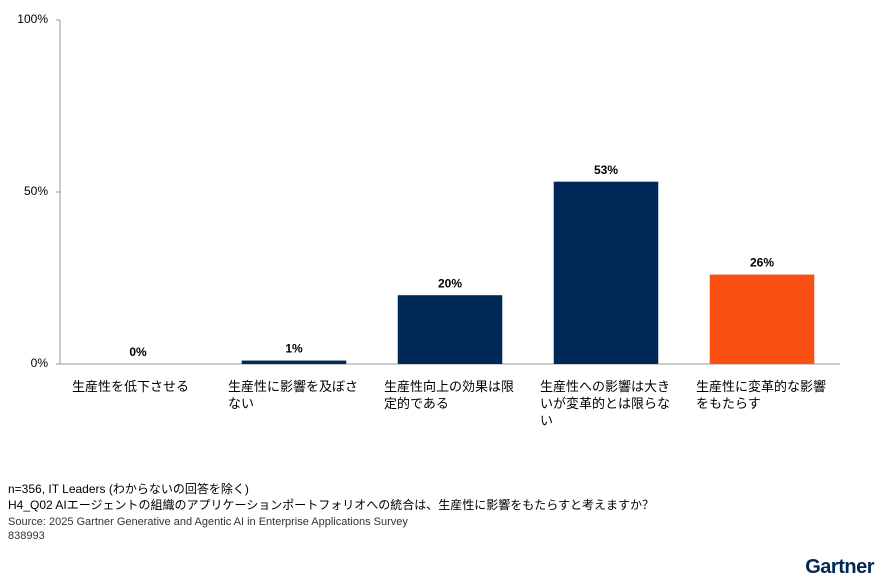  Describe the element at coordinates (450, 283) in the screenshot. I see `data-label: 20%` at that location.